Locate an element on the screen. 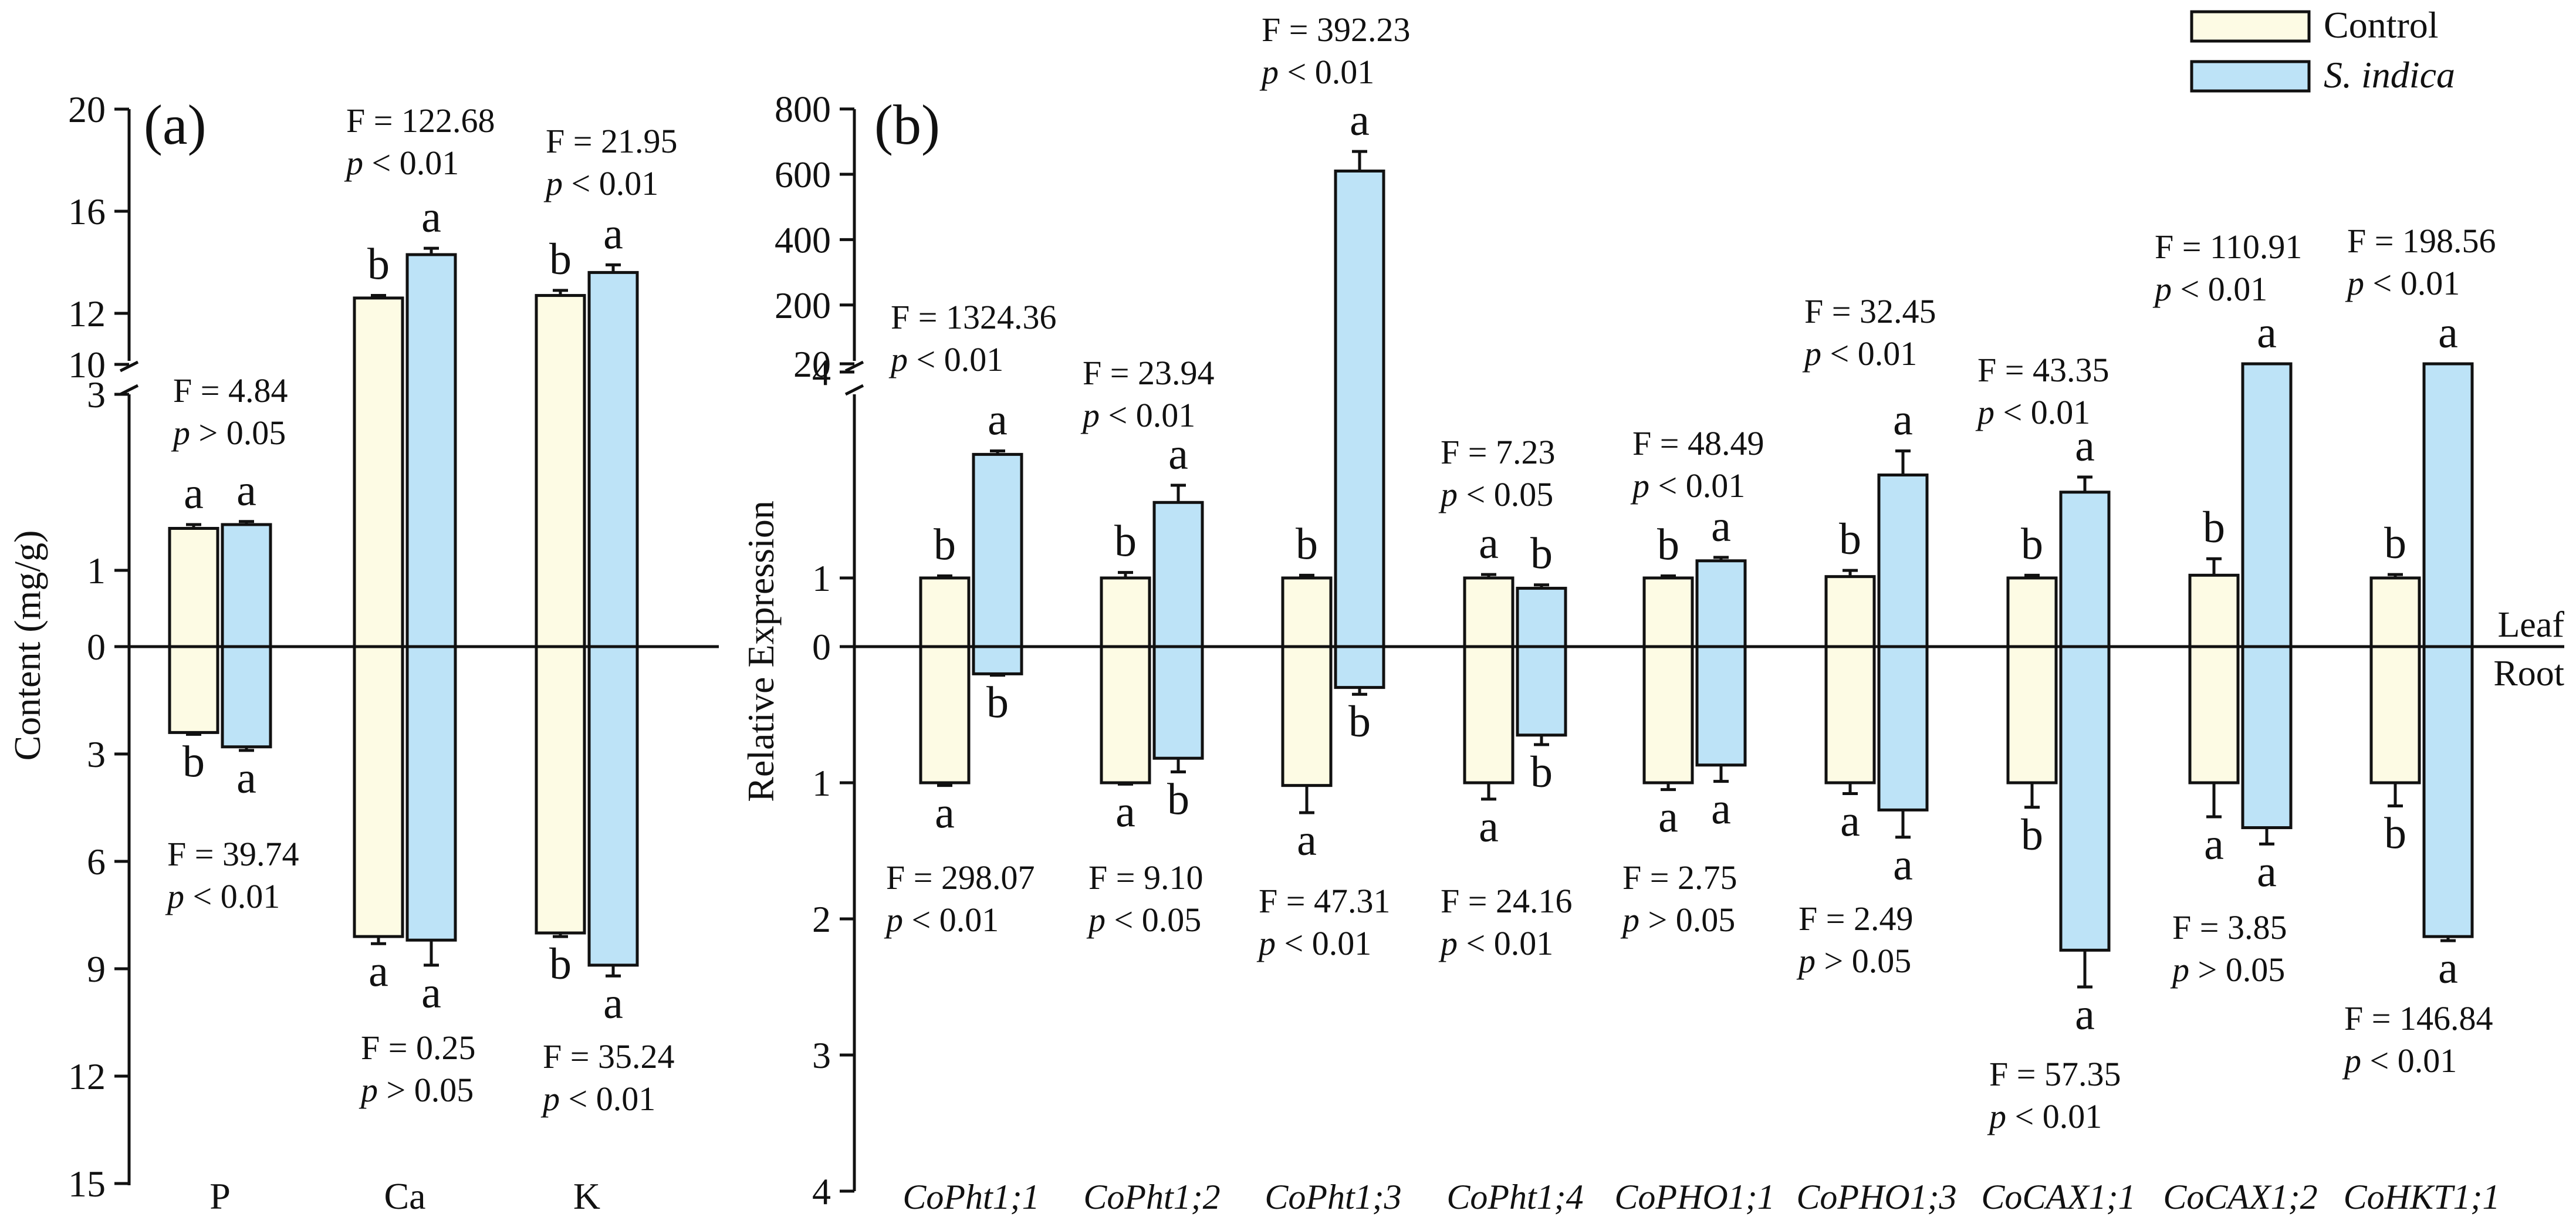  y-tick-label: 15 is located at coordinates (87, 1184).